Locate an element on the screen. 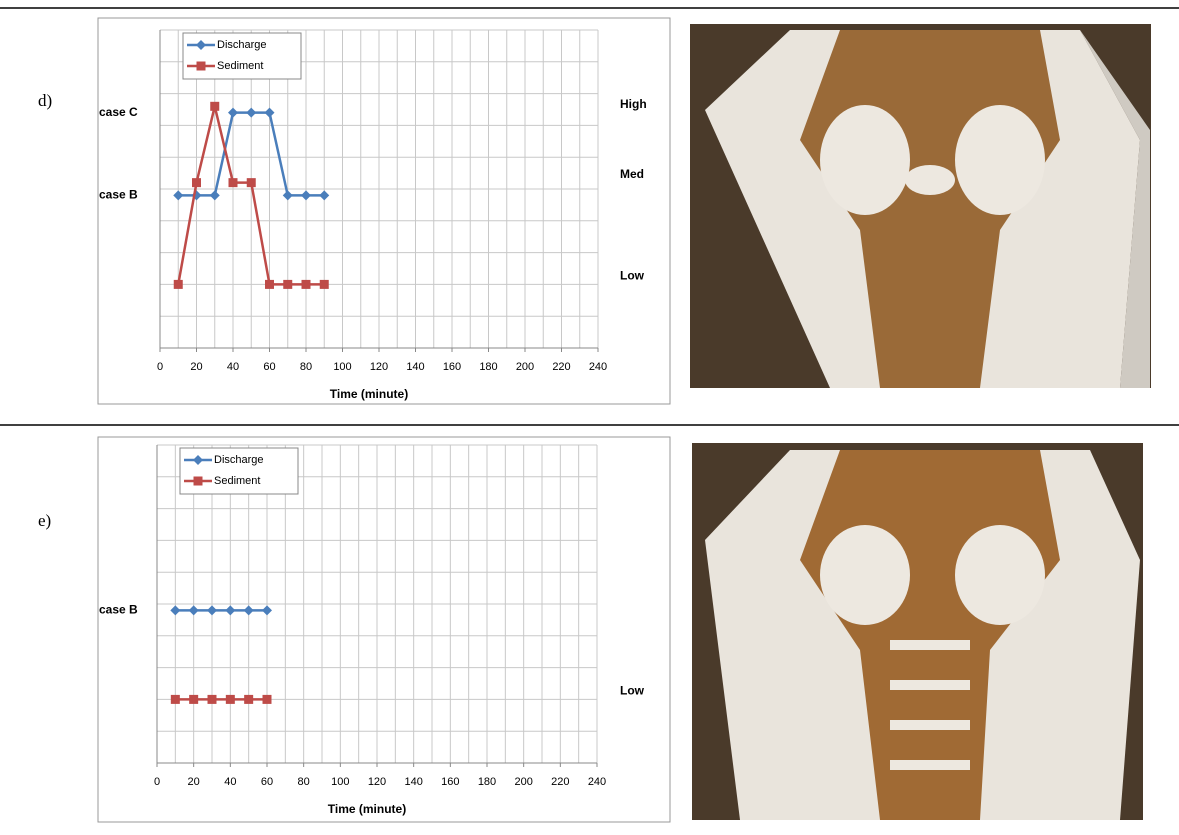  panel-label: e) is located at coordinates (44, 520).